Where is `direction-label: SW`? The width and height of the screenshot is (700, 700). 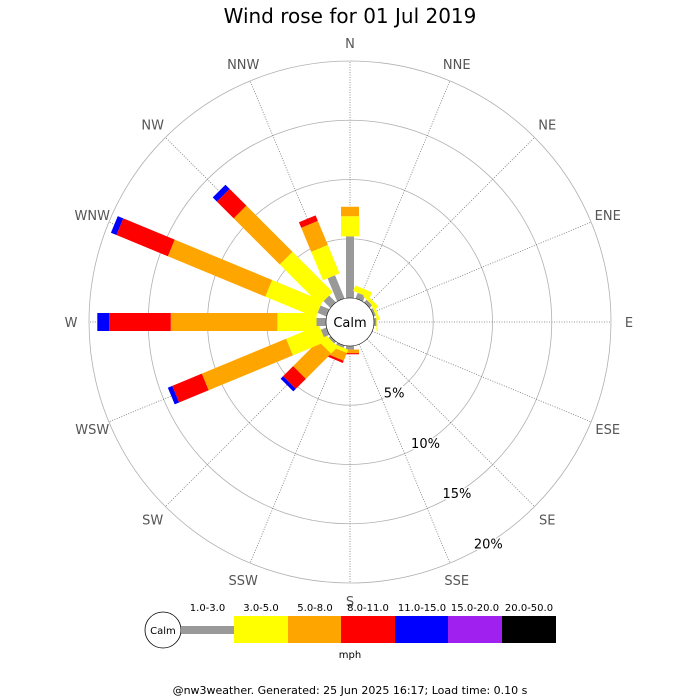
direction-label: SW is located at coordinates (152, 520).